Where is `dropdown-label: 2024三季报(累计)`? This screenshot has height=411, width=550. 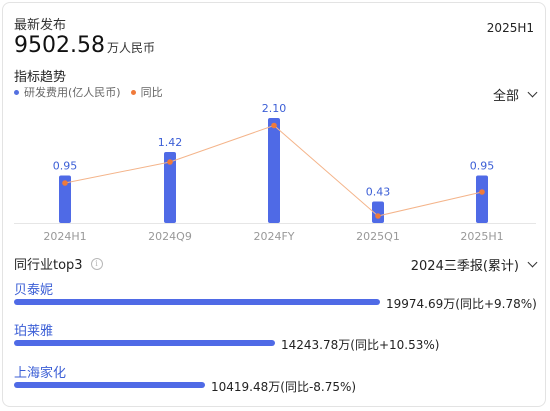
dropdown-label: 2024三季报(累计) is located at coordinates (464, 266).